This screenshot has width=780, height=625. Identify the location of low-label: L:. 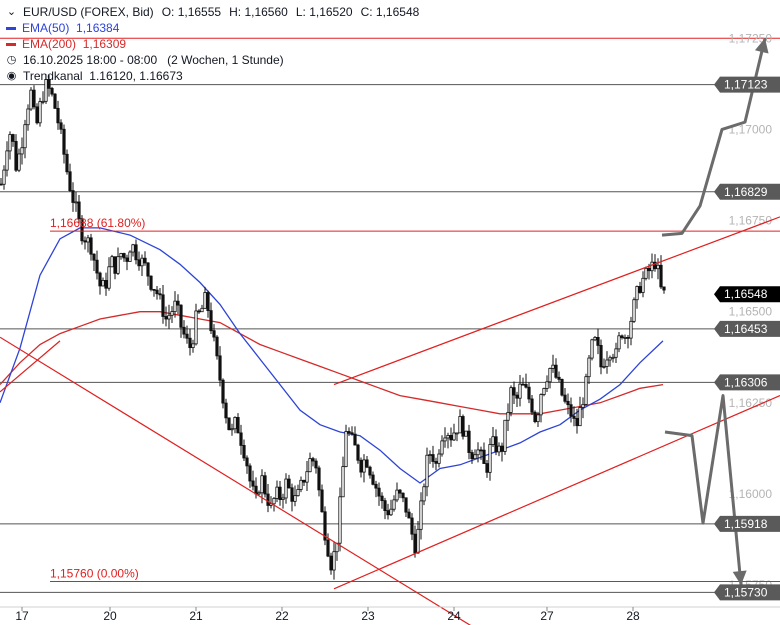
(300, 12).